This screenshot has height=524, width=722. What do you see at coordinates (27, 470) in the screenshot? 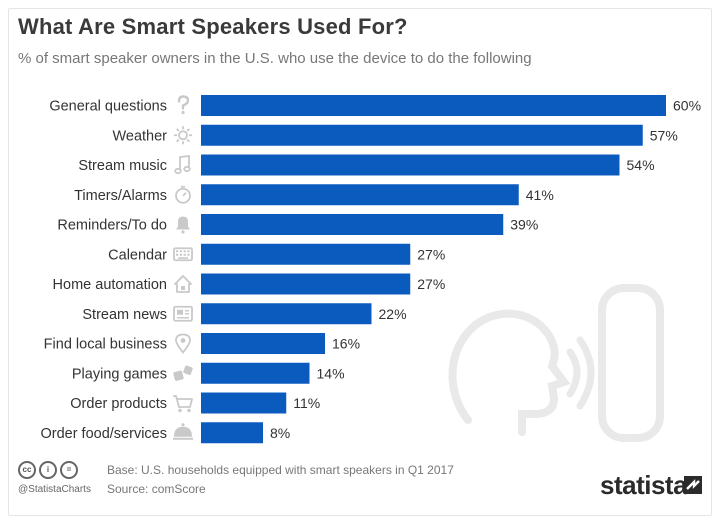
I see `creative-commons-icon: cc` at bounding box center [27, 470].